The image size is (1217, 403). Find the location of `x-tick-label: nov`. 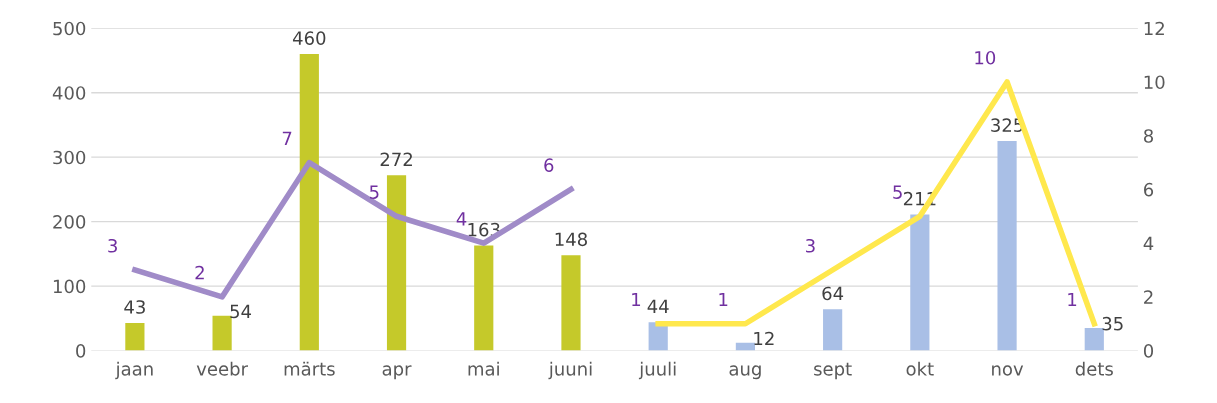

x-tick-label: nov is located at coordinates (1008, 370).